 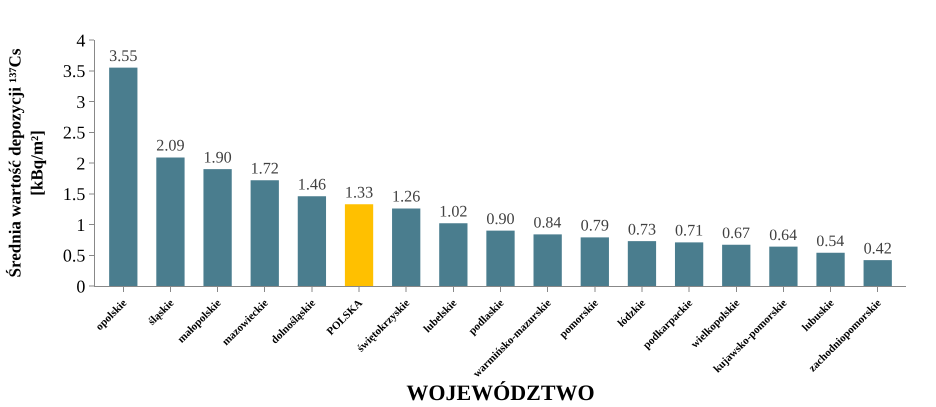 What do you see at coordinates (548, 223) in the screenshot?
I see `data-label: 0.84` at bounding box center [548, 223].